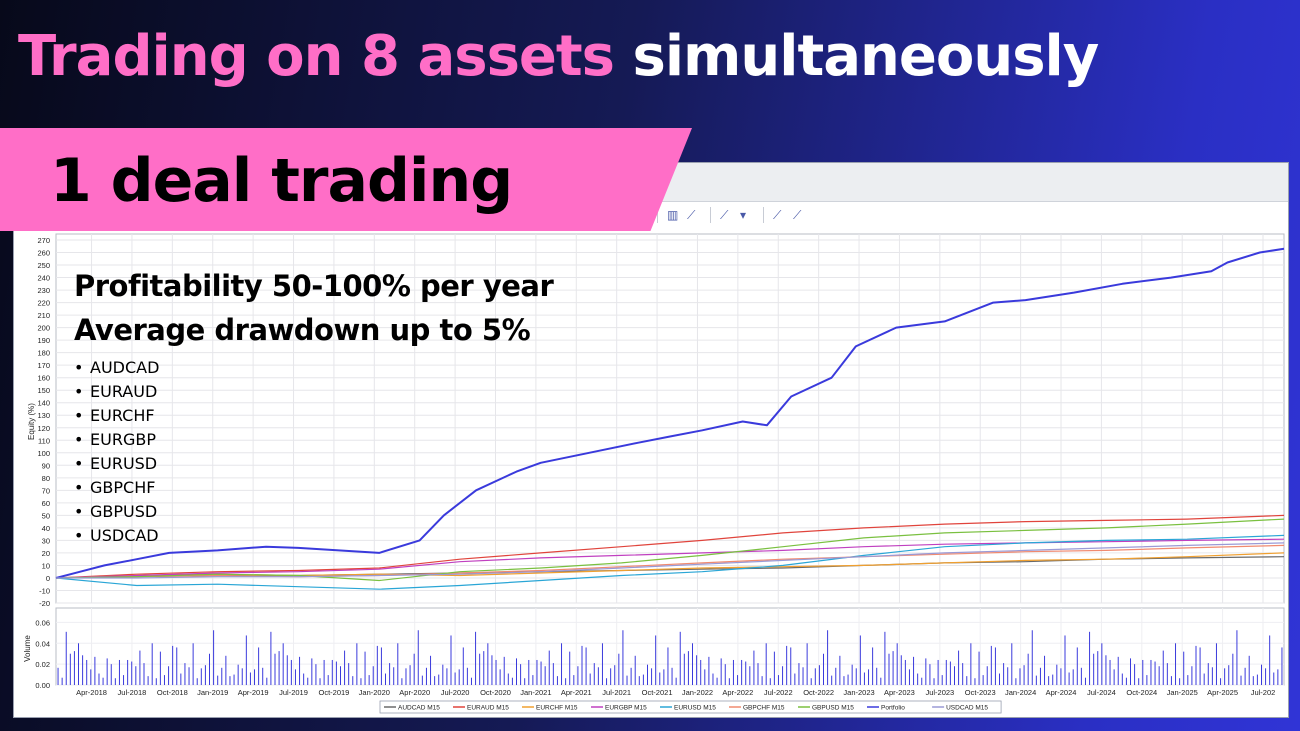  I want to click on volume-axis-label: Volume, so click(27, 648).